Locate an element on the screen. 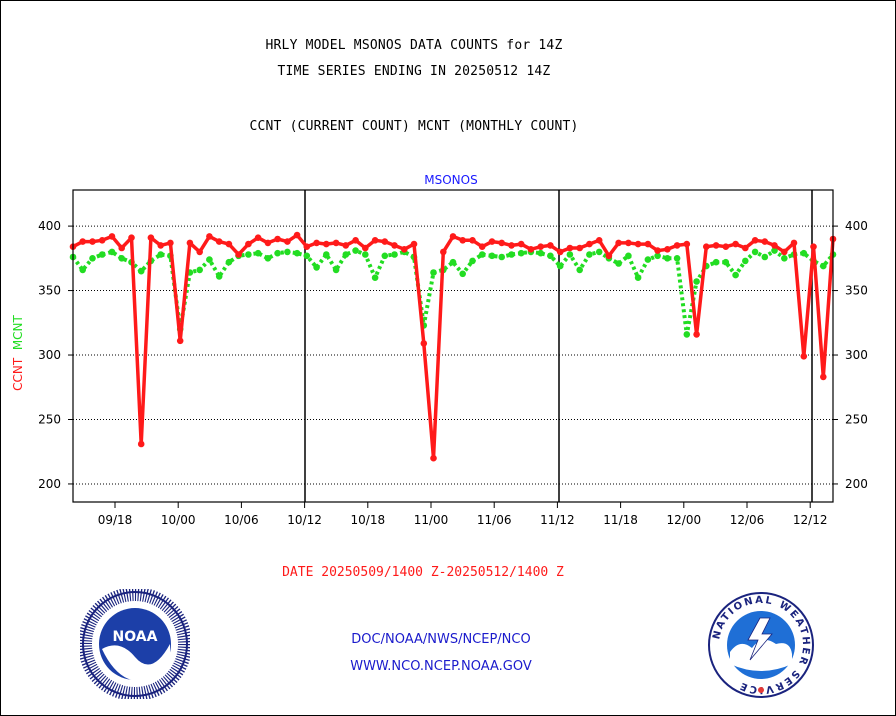 The image size is (896, 716). plot-title: MSONOS is located at coordinates (450, 180).